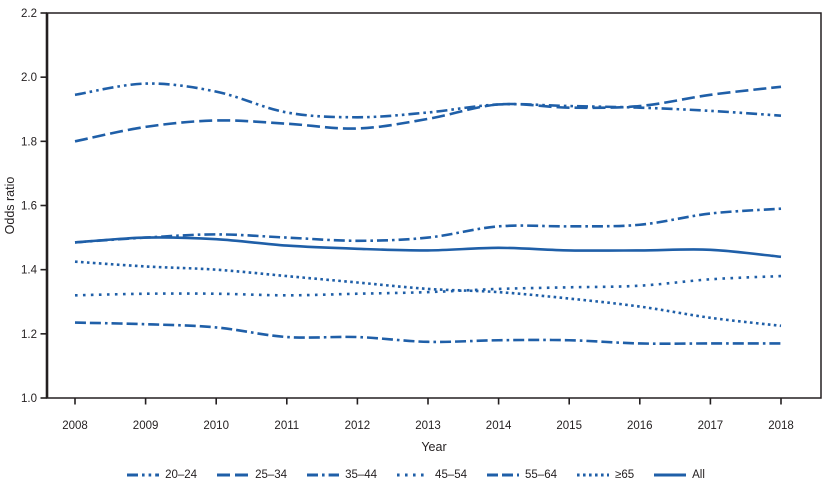  I want to click on legend-label: 55–64, so click(541, 475).